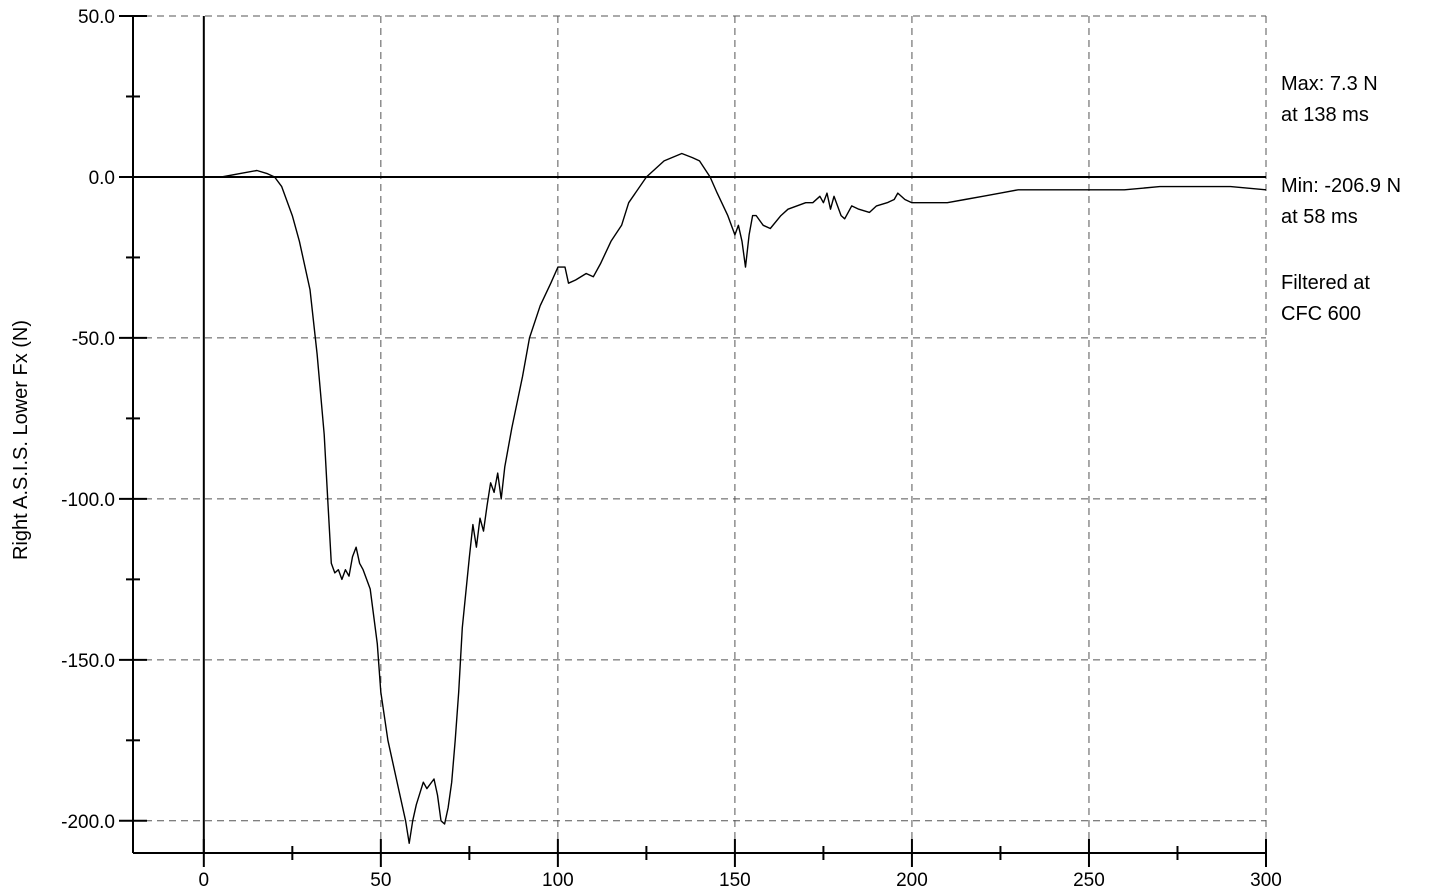 Image resolution: width=1441 pixels, height=894 pixels. I want to click on x-tick-label: 150, so click(735, 880).